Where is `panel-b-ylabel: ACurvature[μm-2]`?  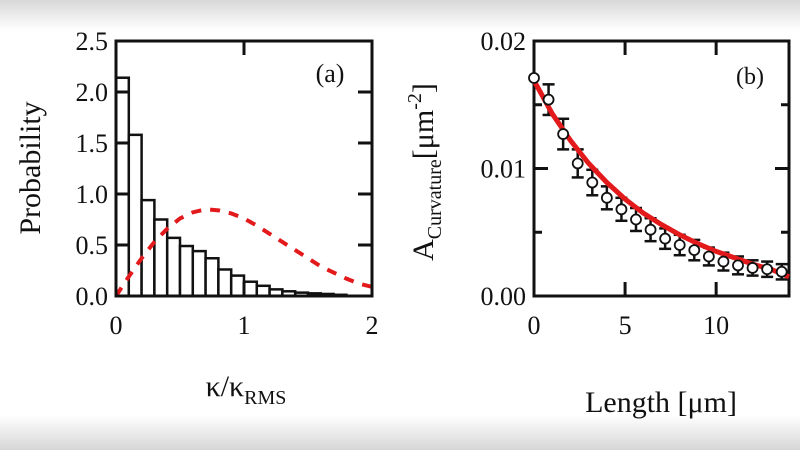
panel-b-ylabel: ACurvature[μm-2] is located at coordinates (425, 172).